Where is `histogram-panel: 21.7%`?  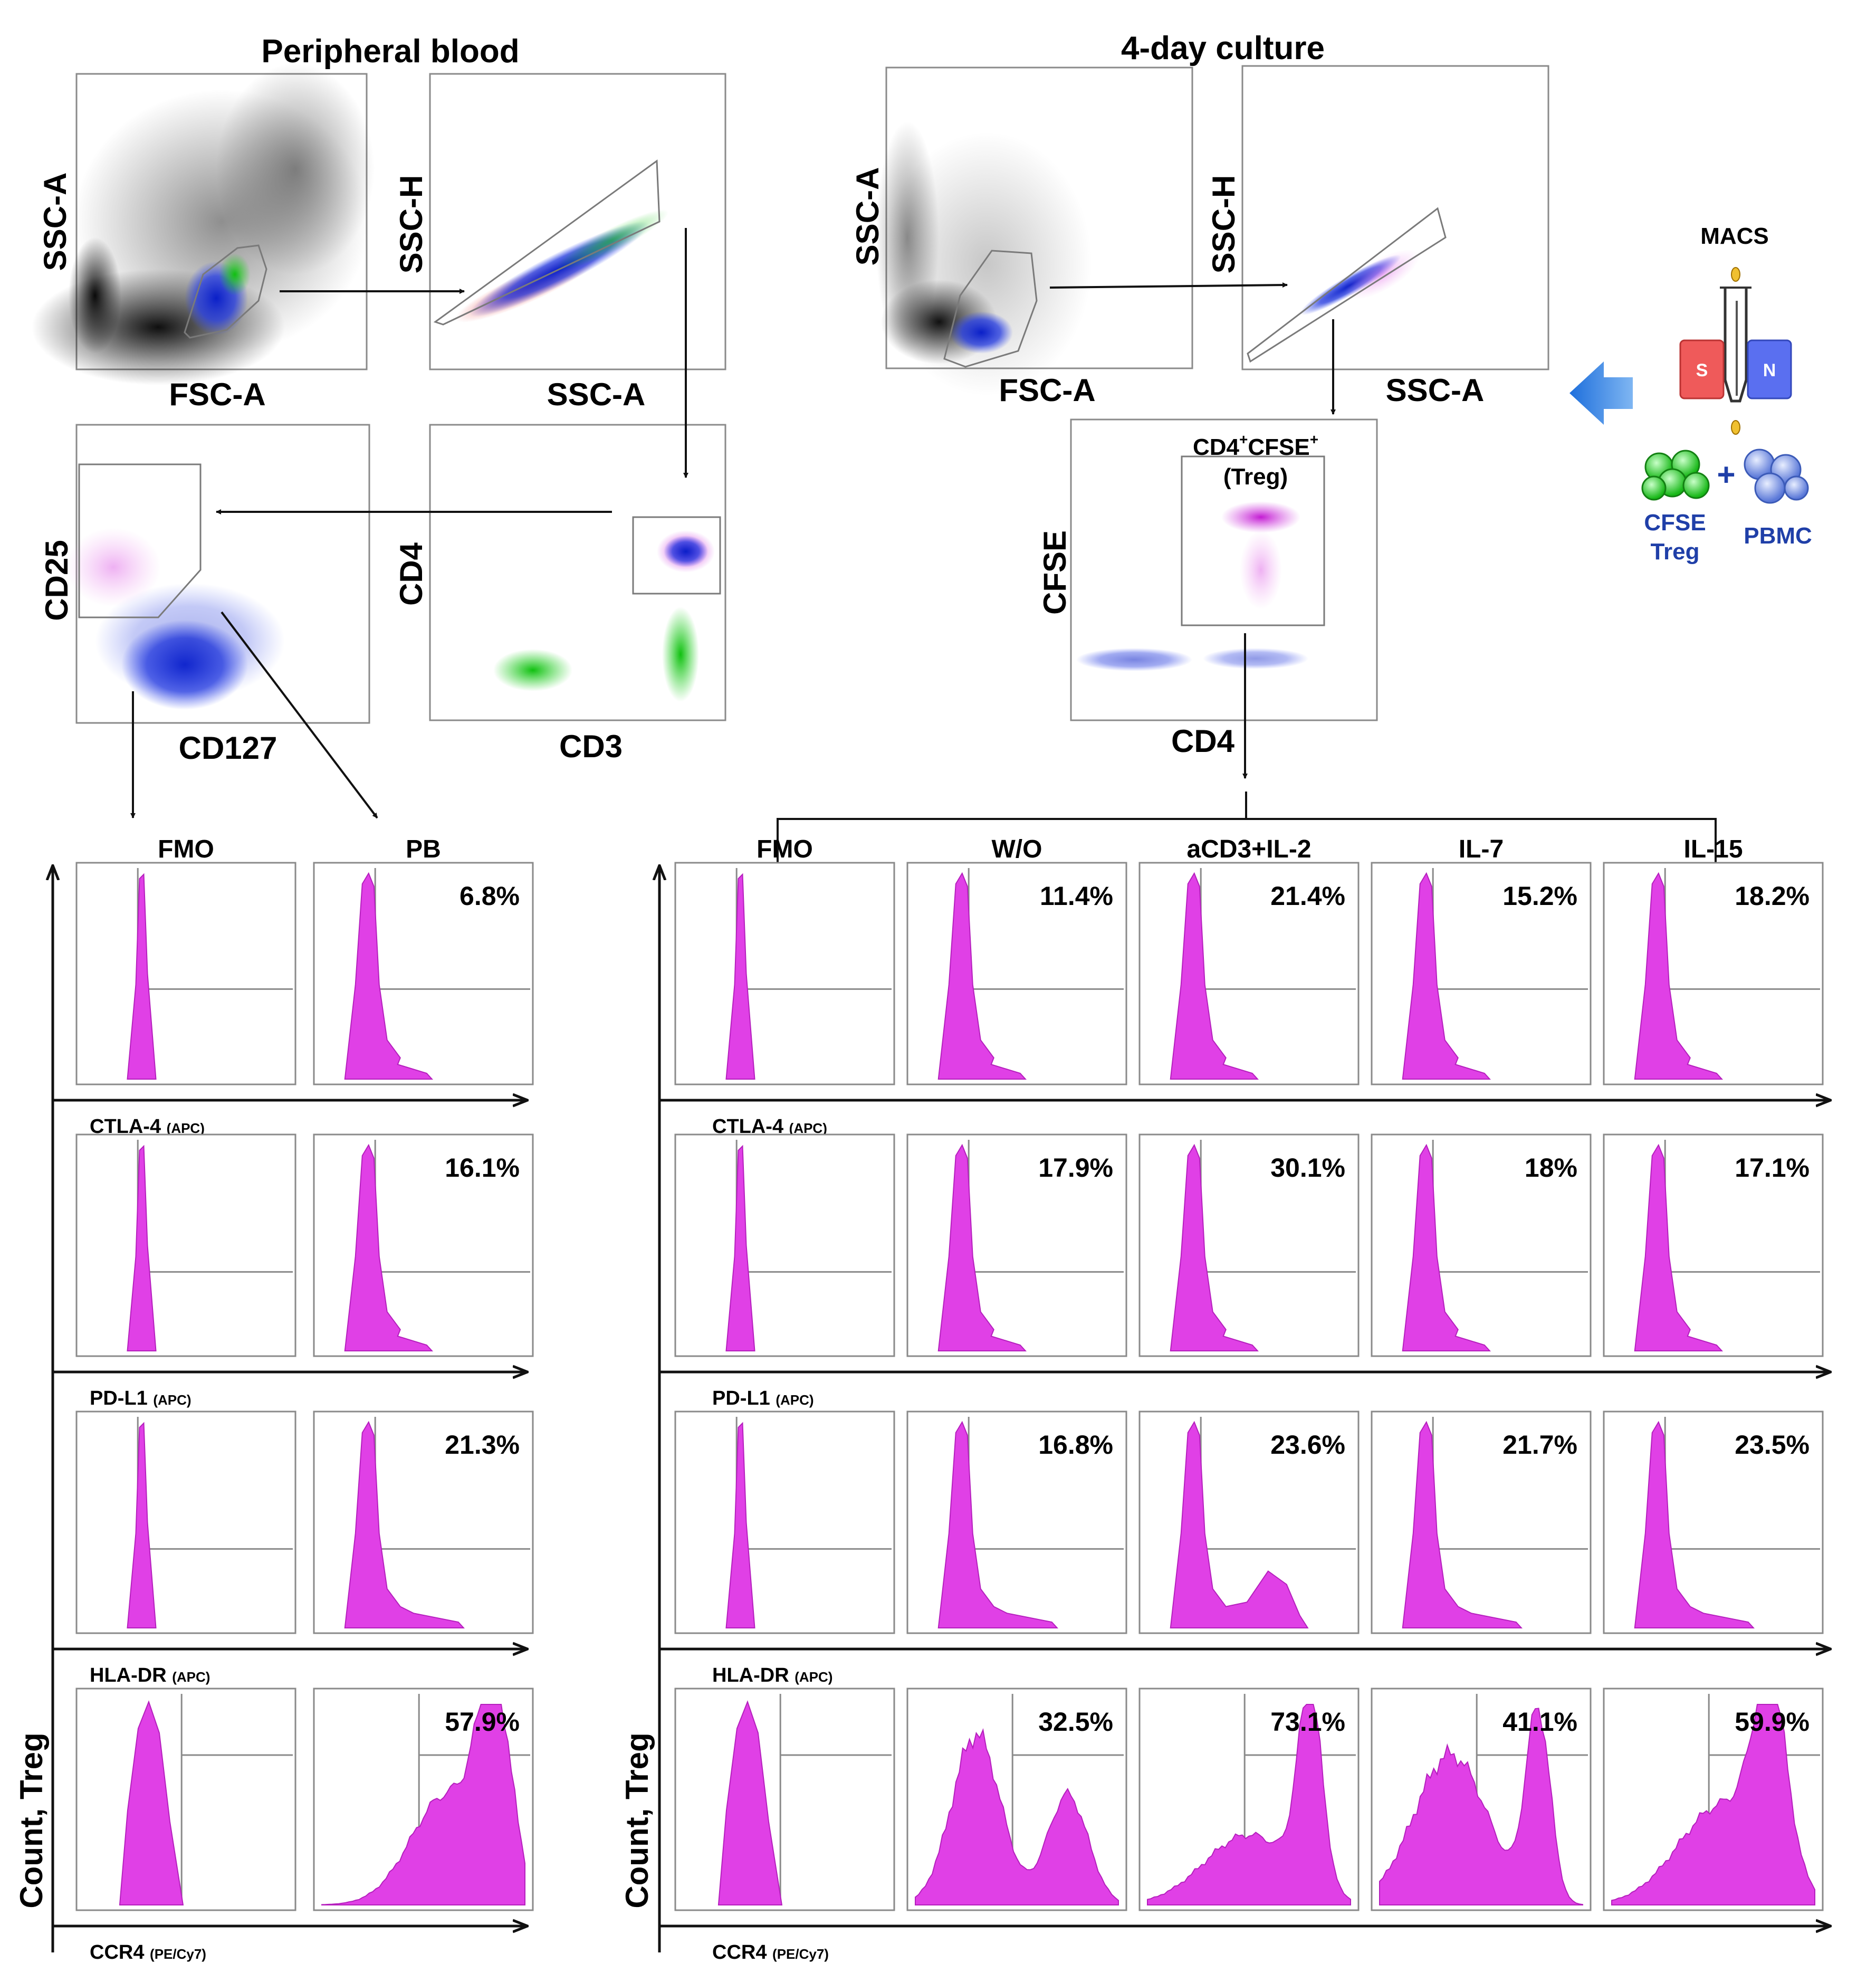
histogram-panel: 21.7% is located at coordinates (1481, 1522).